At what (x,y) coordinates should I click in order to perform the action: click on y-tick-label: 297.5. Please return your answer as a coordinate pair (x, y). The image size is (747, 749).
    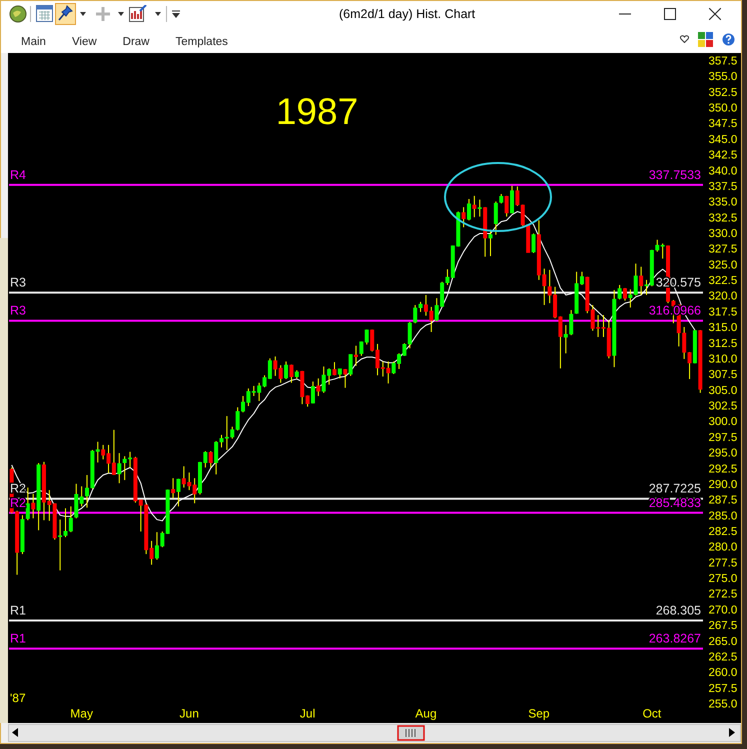
    Looking at the image, I should click on (723, 438).